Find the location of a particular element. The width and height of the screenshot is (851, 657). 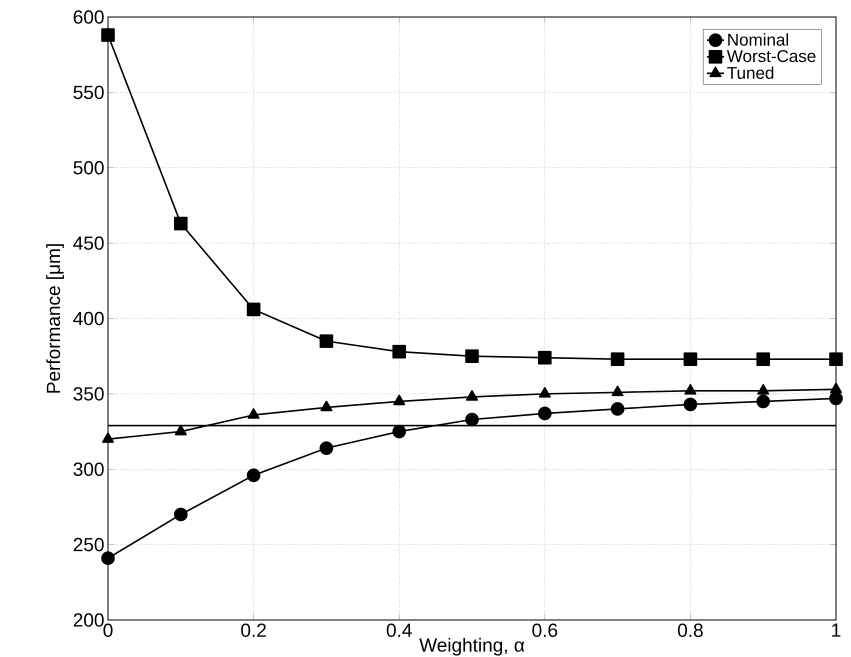

x-tick-label: 0.6 is located at coordinates (545, 630).